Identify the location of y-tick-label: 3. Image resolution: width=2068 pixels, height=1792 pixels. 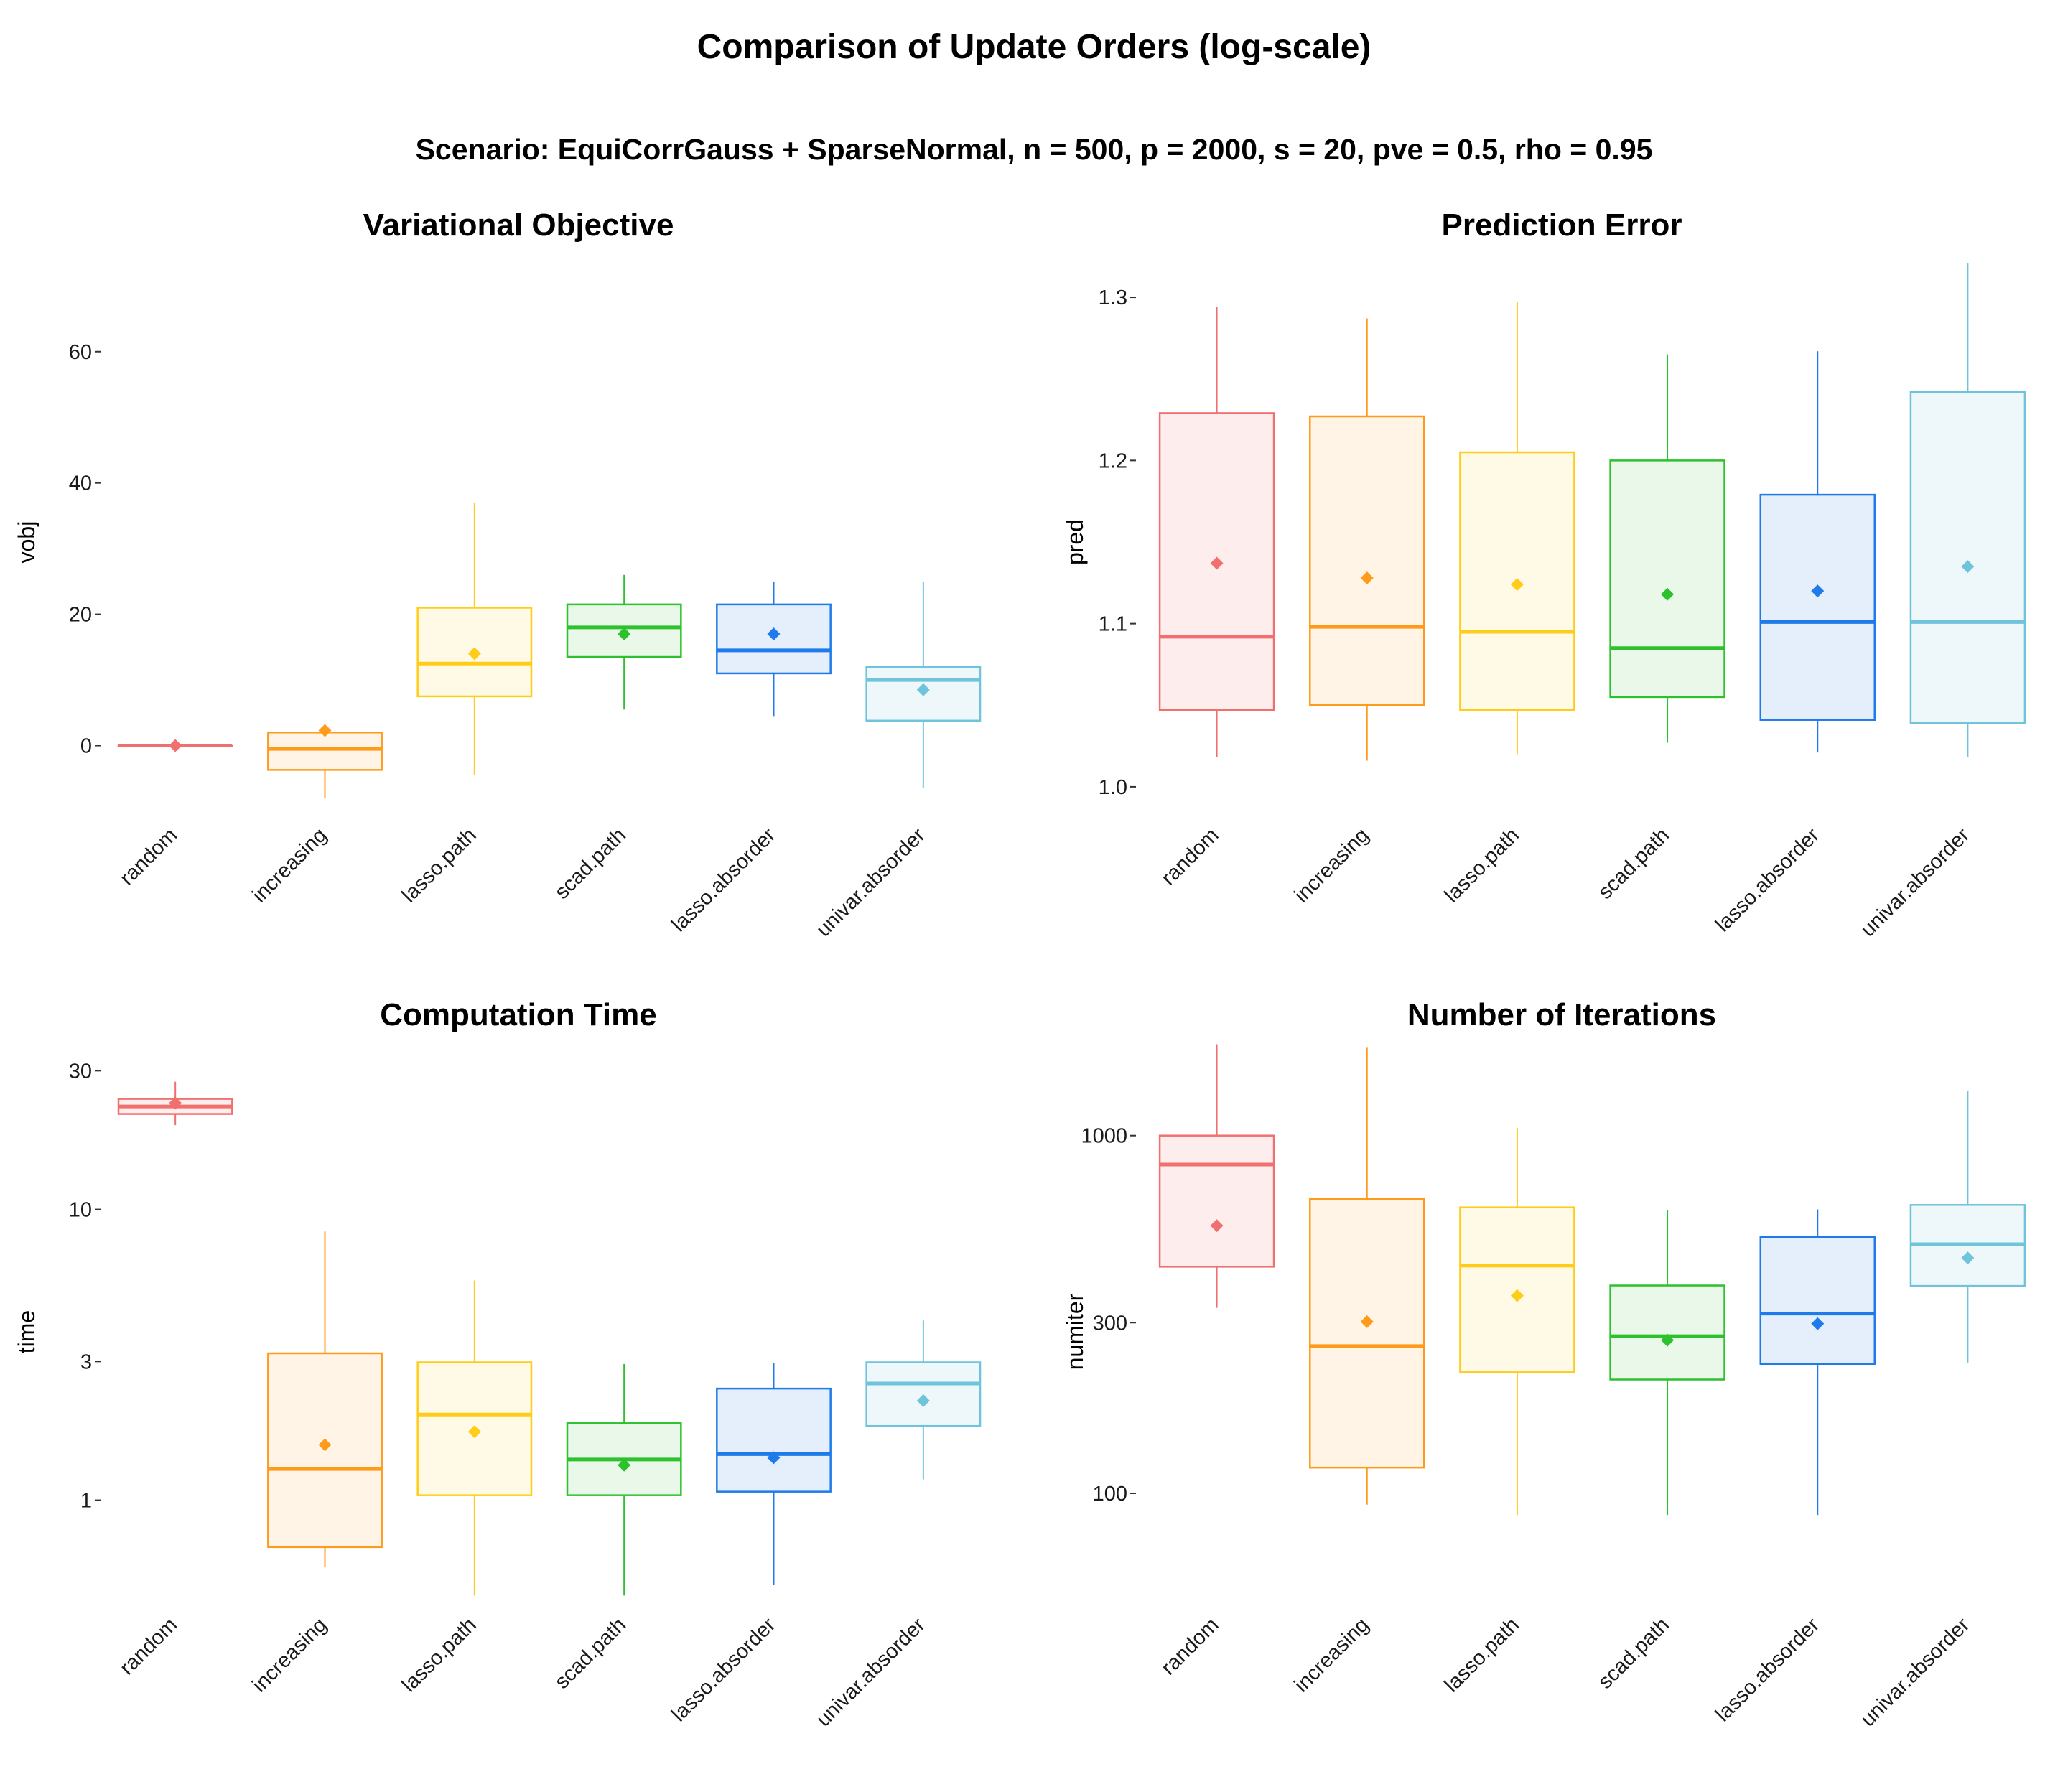
(86, 1361).